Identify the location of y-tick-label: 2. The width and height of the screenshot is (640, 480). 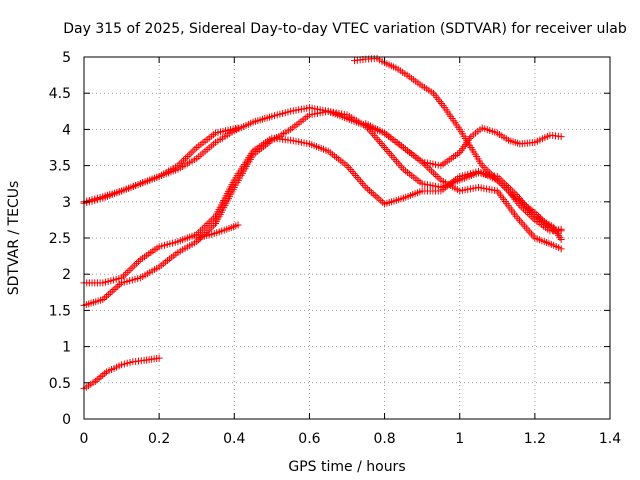
(66, 275).